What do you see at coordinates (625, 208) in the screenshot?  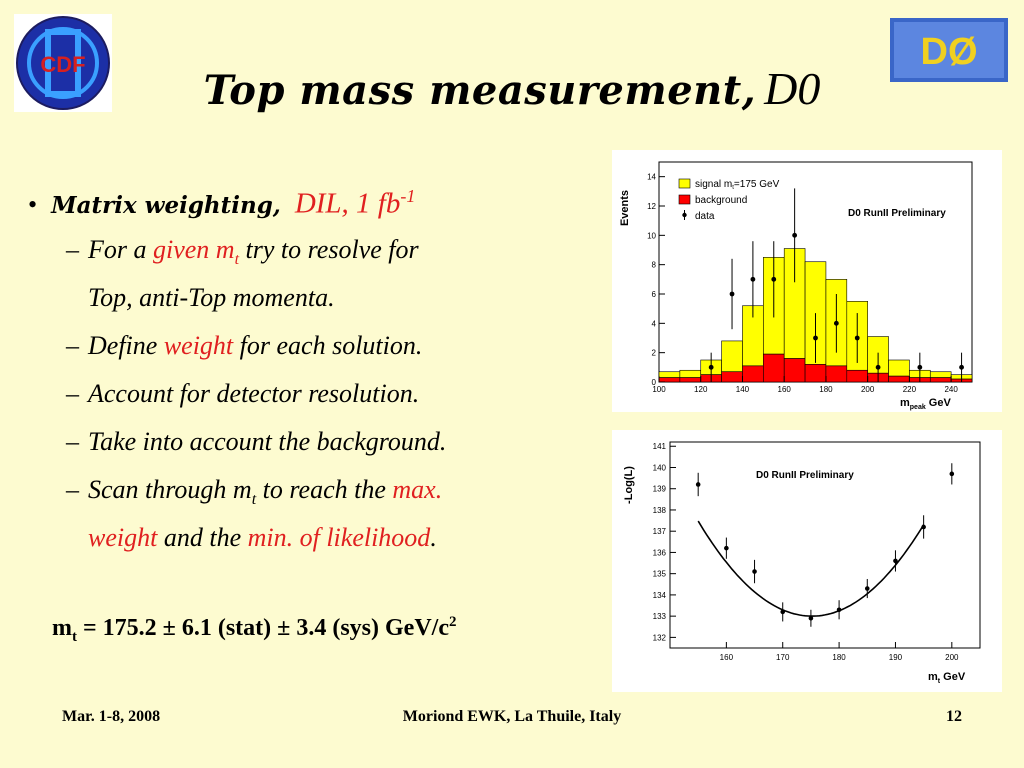 I see `y-axis-label: Events` at bounding box center [625, 208].